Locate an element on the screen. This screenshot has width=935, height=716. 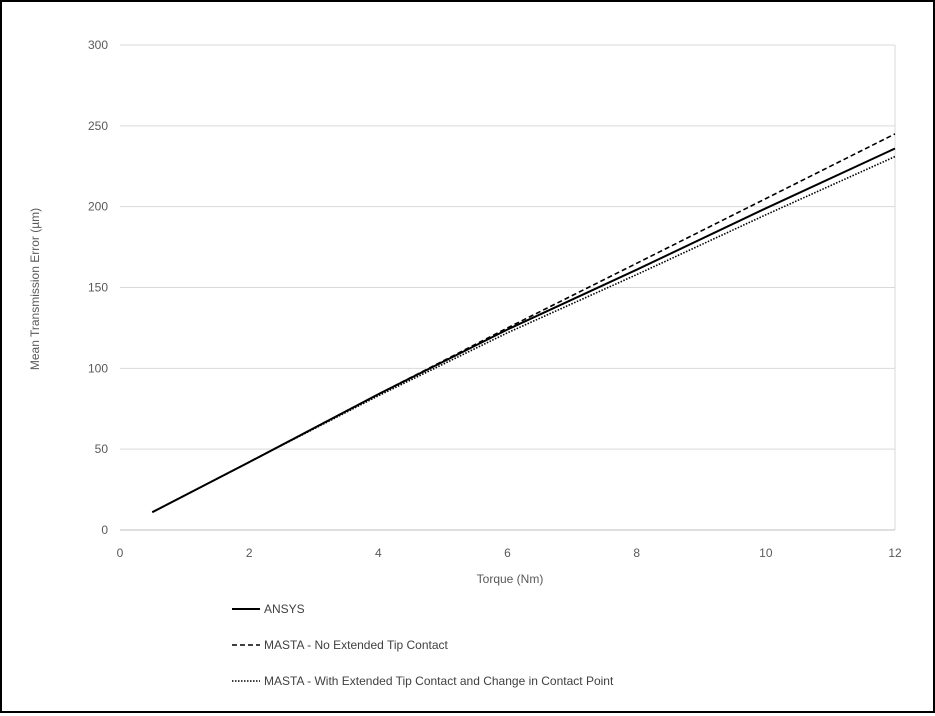
x-tick-labels: 0 2 4 6 8 10 12 is located at coordinates (509, 553).